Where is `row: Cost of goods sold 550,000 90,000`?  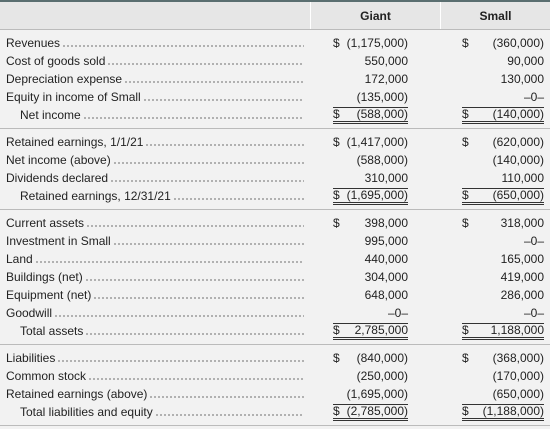 row: Cost of goods sold 550,000 90,000 is located at coordinates (275, 61).